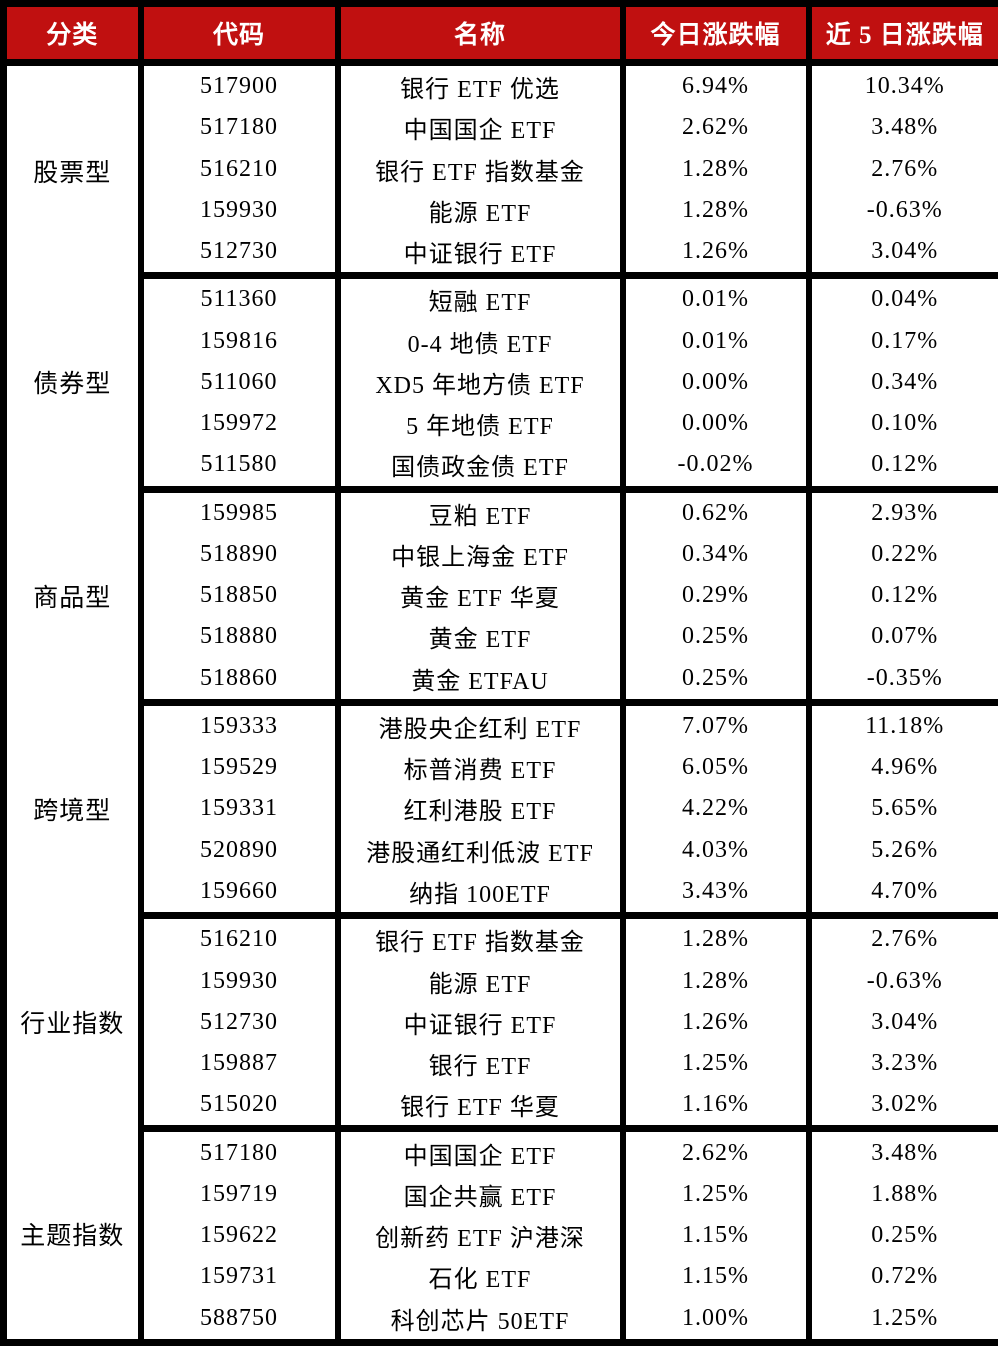 The image size is (998, 1346). I want to click on table-row: 159816 0-4 地债 ETF 0.01% 0.17%, so click(501, 341).